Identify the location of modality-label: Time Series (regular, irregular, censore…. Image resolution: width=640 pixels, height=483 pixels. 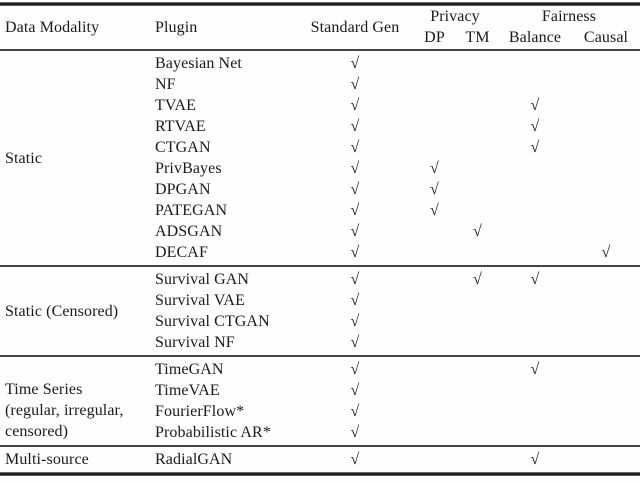
(75, 401).